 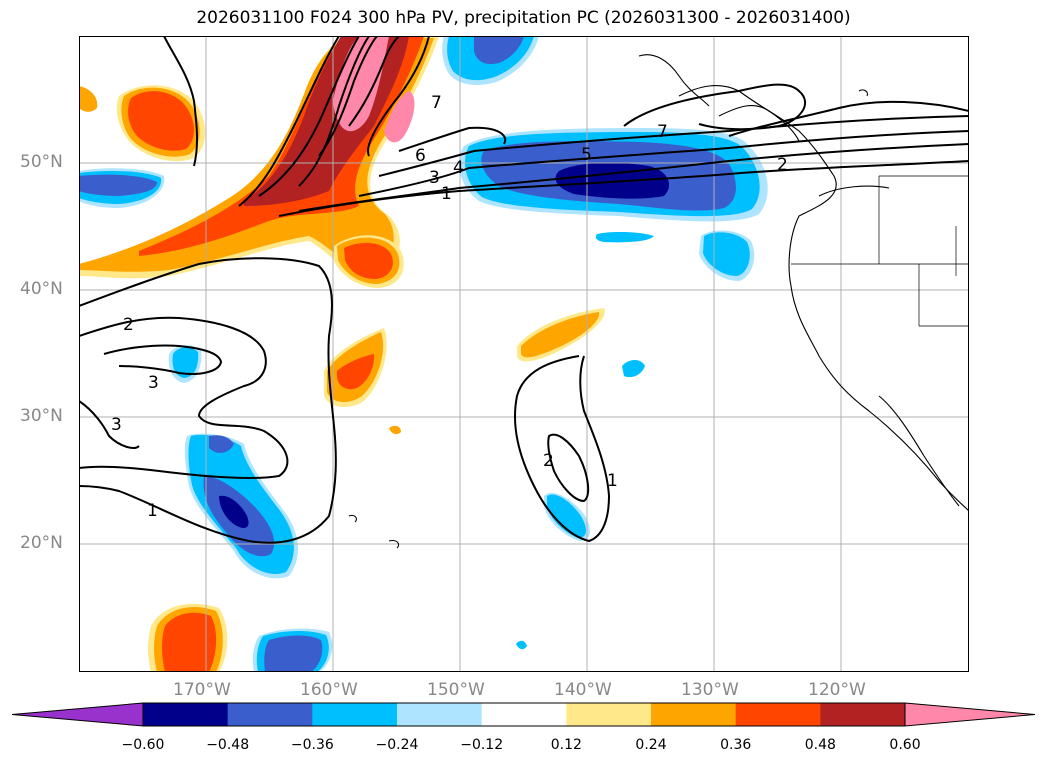 What do you see at coordinates (329, 690) in the screenshot?
I see `lon-label: 160°W` at bounding box center [329, 690].